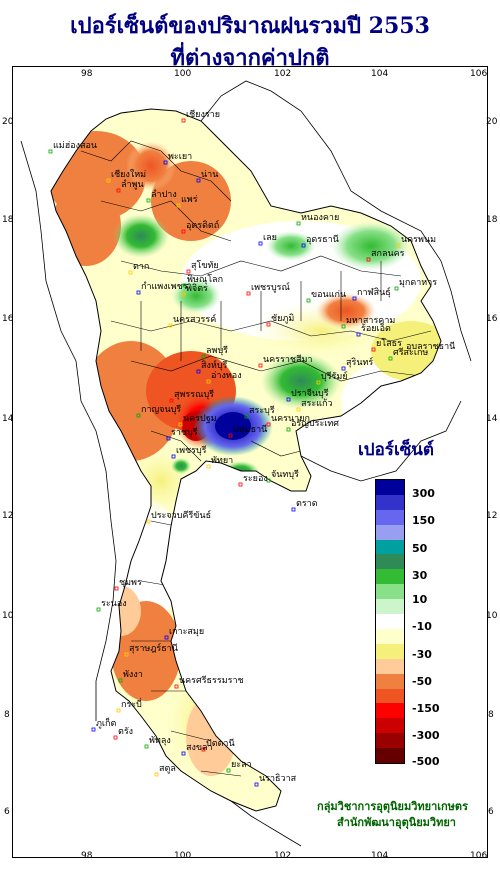 The height and width of the screenshot is (871, 500). I want to click on place-label: ยโสธร, so click(389, 343).